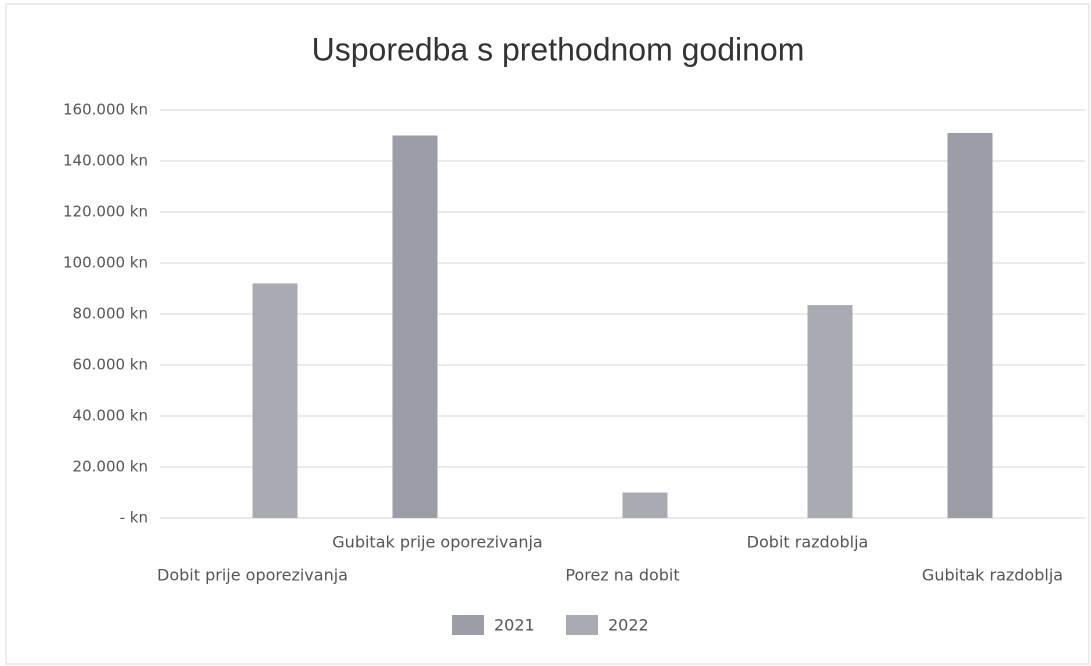 The height and width of the screenshot is (666, 1091). What do you see at coordinates (437, 542) in the screenshot?
I see `x-tick-label: Gubitak prije oporezivanja` at bounding box center [437, 542].